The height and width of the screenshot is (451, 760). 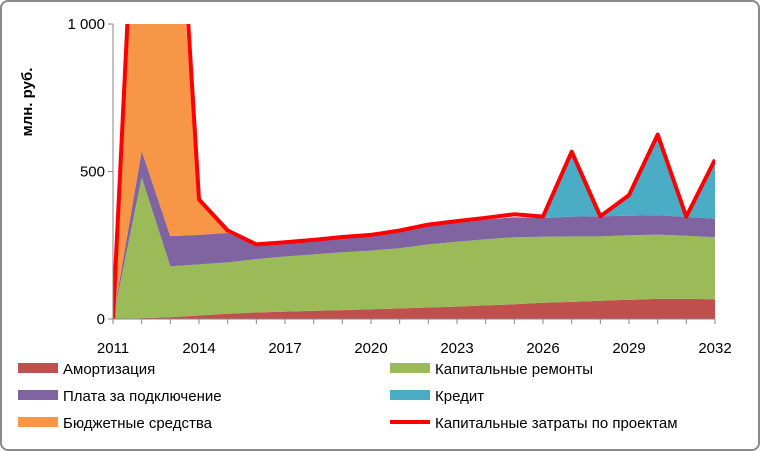 I want to click on legend-item: Капитальные затраты по проектам, so click(x=534, y=423).